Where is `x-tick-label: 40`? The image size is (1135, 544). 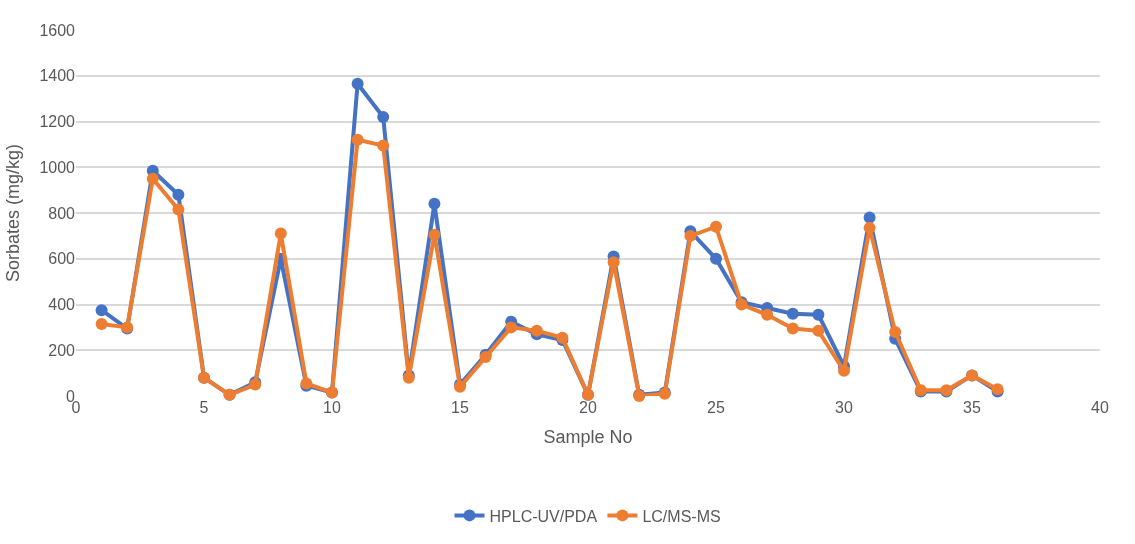
x-tick-label: 40 is located at coordinates (1100, 407).